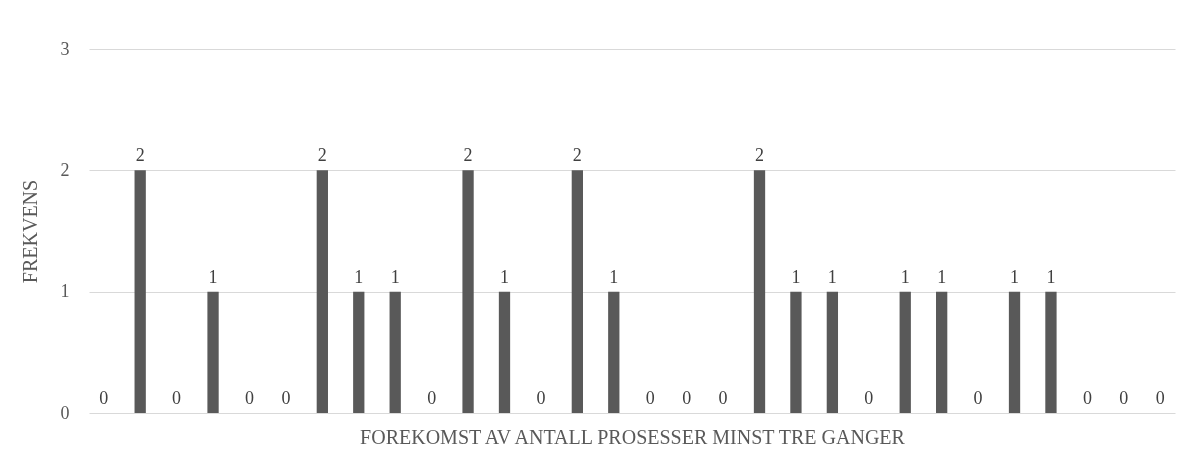 The width and height of the screenshot is (1200, 457). Describe the element at coordinates (65, 291) in the screenshot. I see `y-tick-label: 1` at that location.